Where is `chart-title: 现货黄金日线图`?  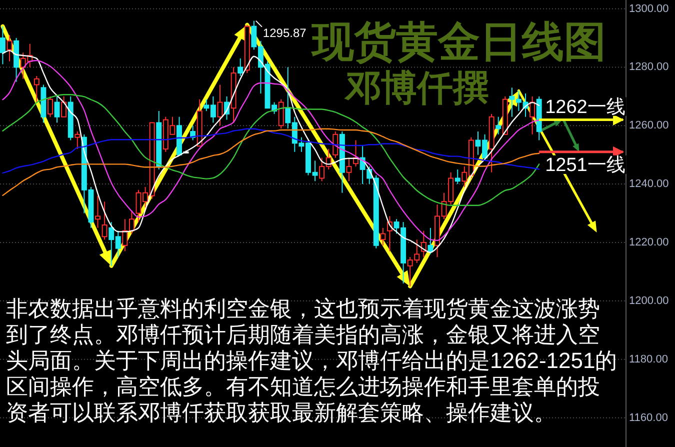
chart-title: 现货黄金日线图 is located at coordinates (458, 41).